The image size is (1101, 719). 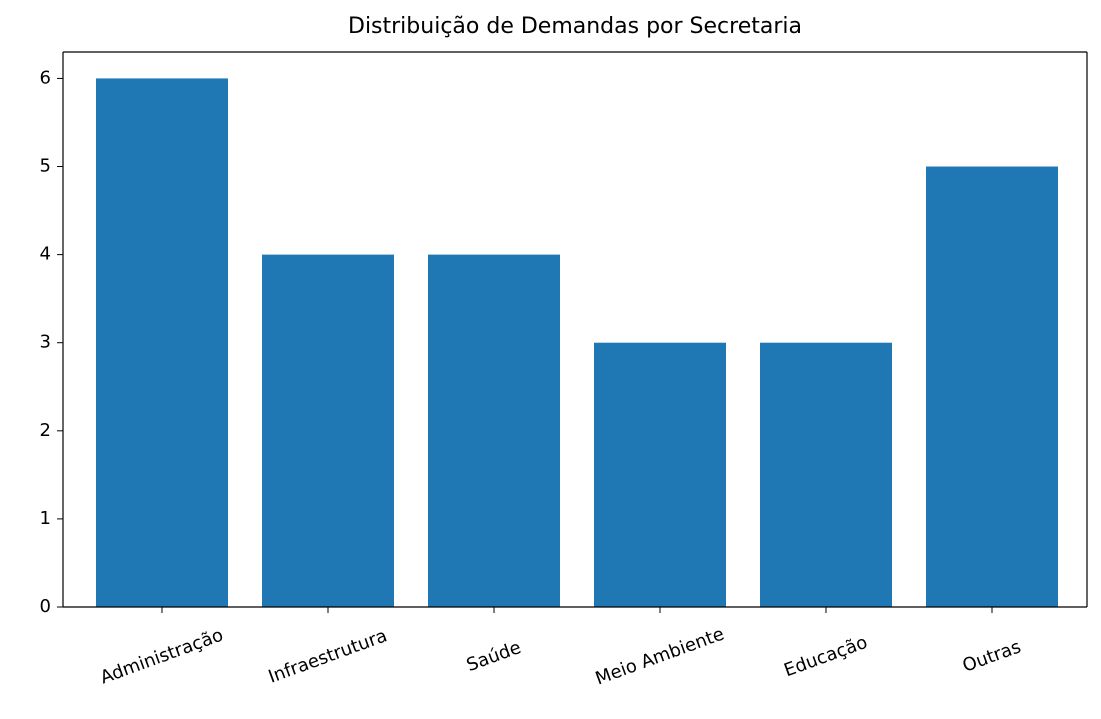 What do you see at coordinates (45, 518) in the screenshot?
I see `y-tick-label: 1` at bounding box center [45, 518].